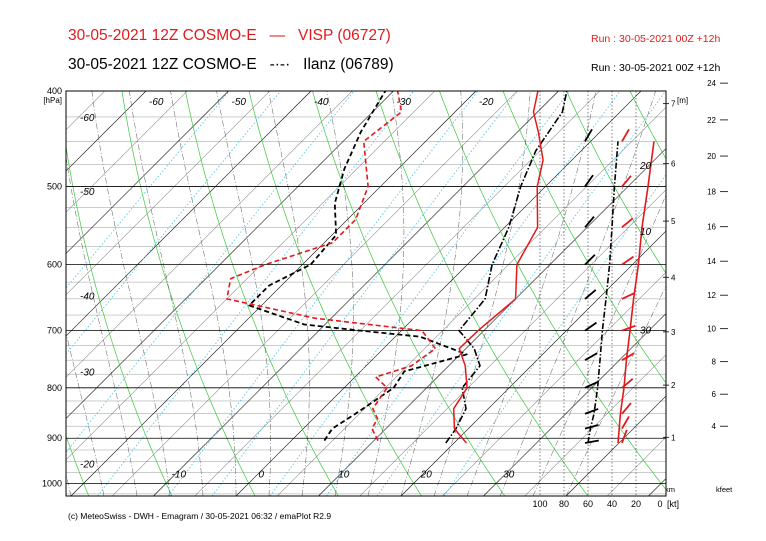 The image size is (766, 541). Describe the element at coordinates (509, 475) in the screenshot. I see `isotherm-label-bottom: 30` at that location.